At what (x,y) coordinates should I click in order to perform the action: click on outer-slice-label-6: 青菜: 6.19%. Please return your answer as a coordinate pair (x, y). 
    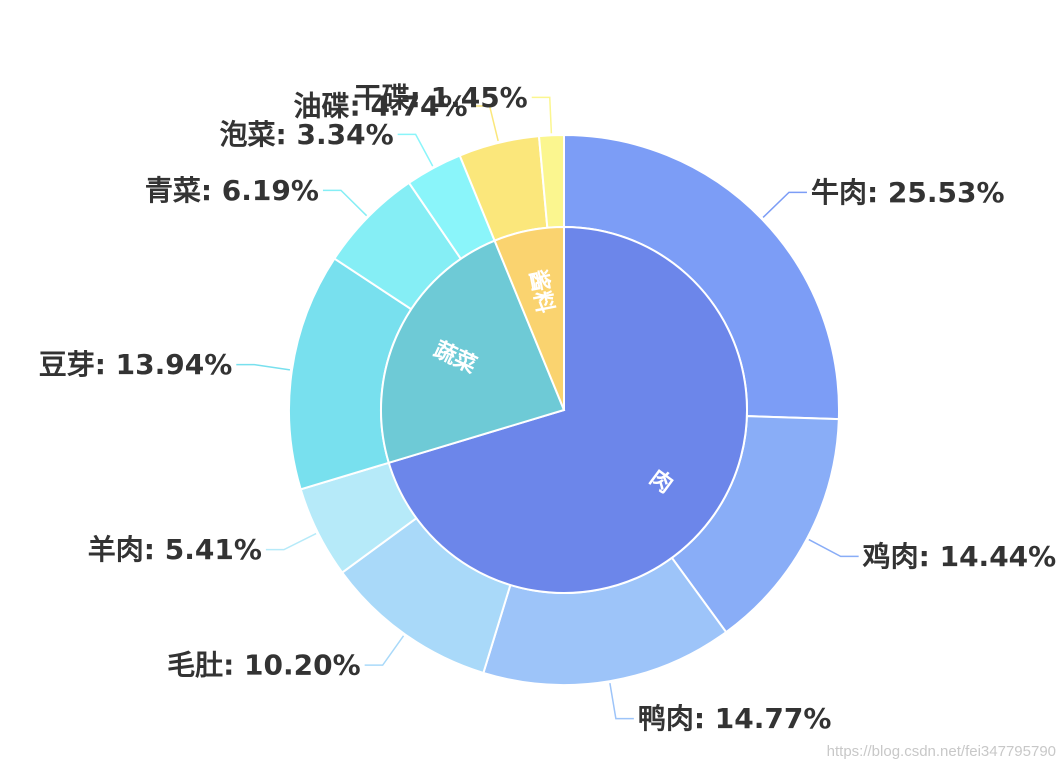
    Looking at the image, I should click on (232, 190).